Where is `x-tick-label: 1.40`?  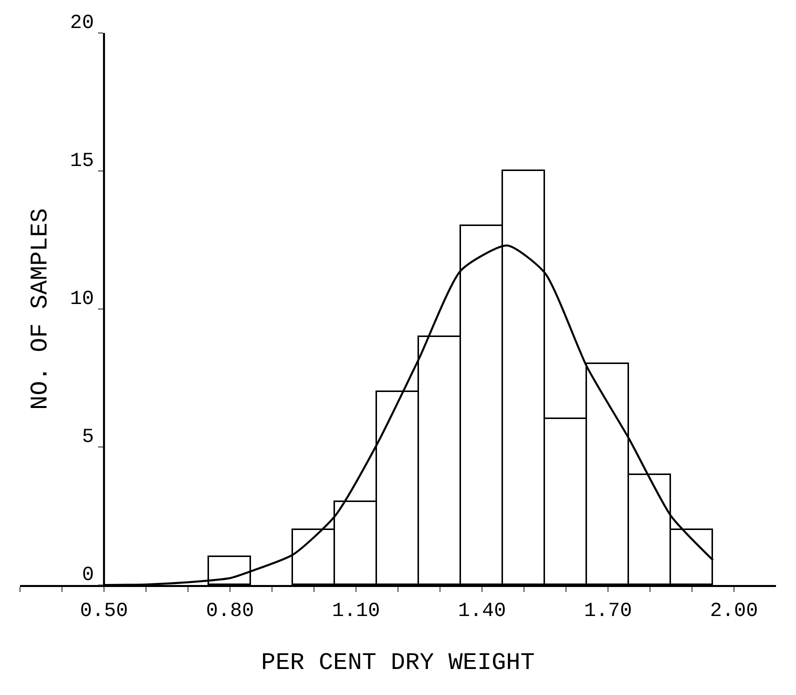 x-tick-label: 1.40 is located at coordinates (482, 611).